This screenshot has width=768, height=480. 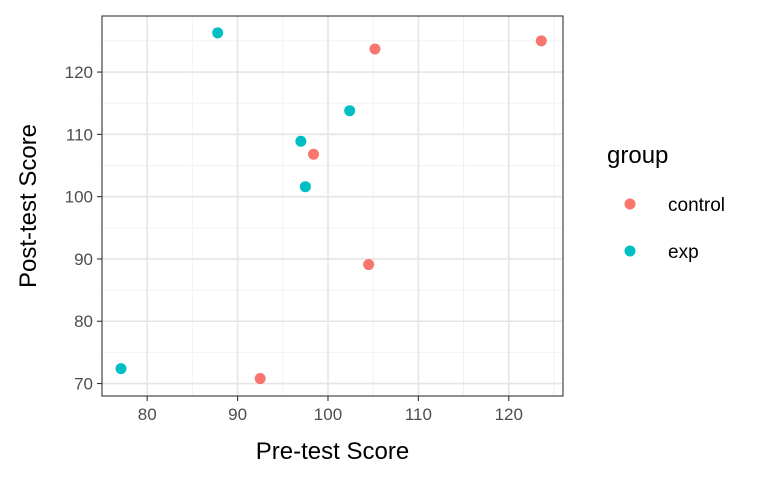 What do you see at coordinates (509, 414) in the screenshot?
I see `x-tick-label: 120` at bounding box center [509, 414].